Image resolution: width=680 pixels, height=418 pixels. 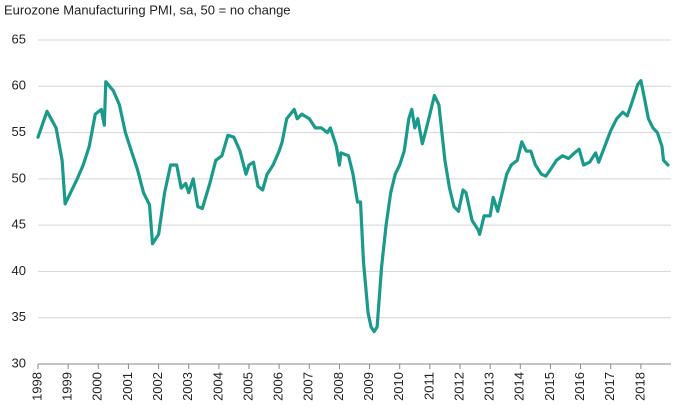 What do you see at coordinates (36, 386) in the screenshot?
I see `x-tick-label: 1998` at bounding box center [36, 386].